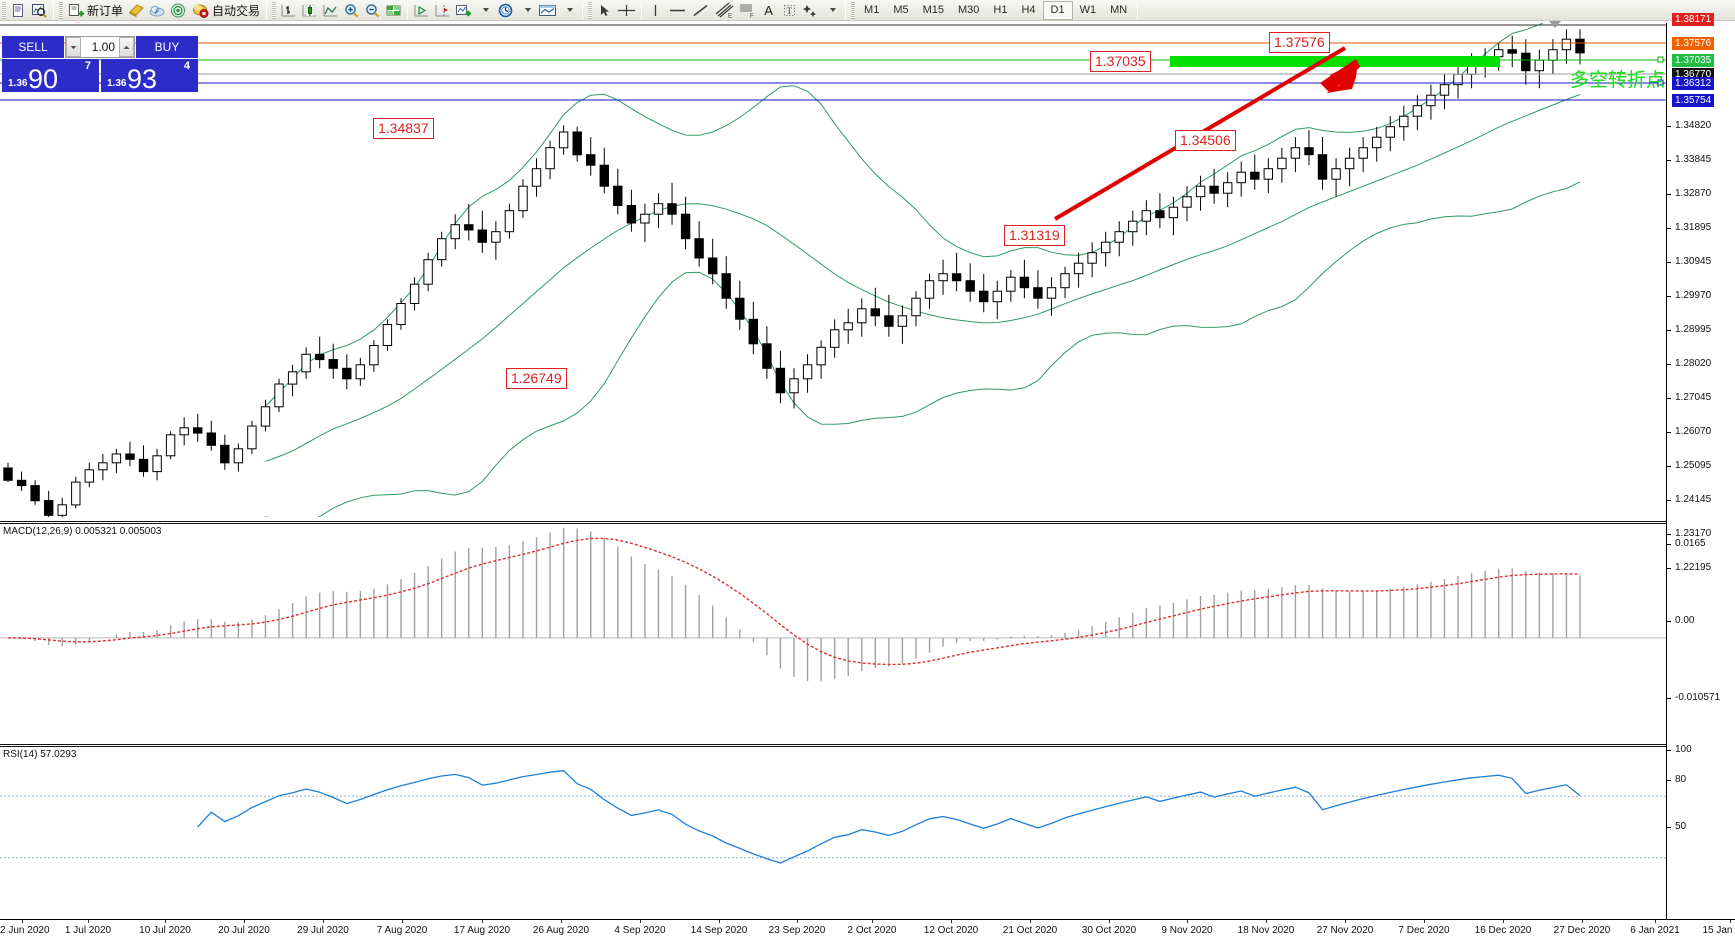 This screenshot has height=940, width=1735. What do you see at coordinates (393, 10) in the screenshot?
I see `data-window-icon` at bounding box center [393, 10].